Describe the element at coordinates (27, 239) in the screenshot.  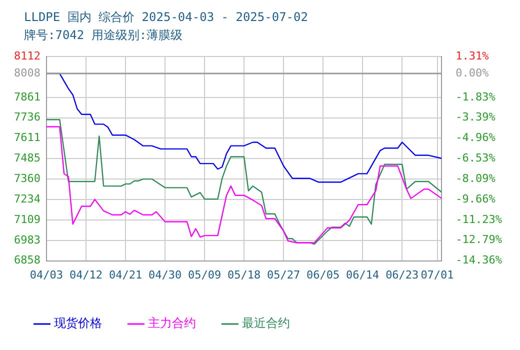
I see `y-tick-label: 6983` at that location.